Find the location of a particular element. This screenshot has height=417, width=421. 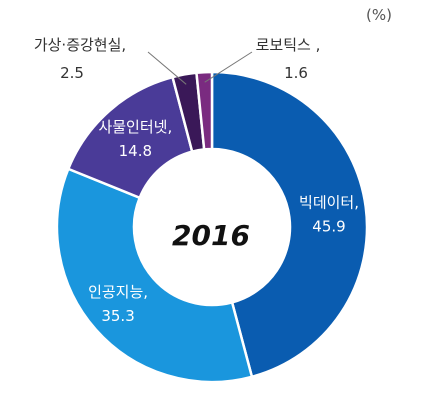

slice-label-사물인터넷: 사물인터넷, is located at coordinates (135, 127).